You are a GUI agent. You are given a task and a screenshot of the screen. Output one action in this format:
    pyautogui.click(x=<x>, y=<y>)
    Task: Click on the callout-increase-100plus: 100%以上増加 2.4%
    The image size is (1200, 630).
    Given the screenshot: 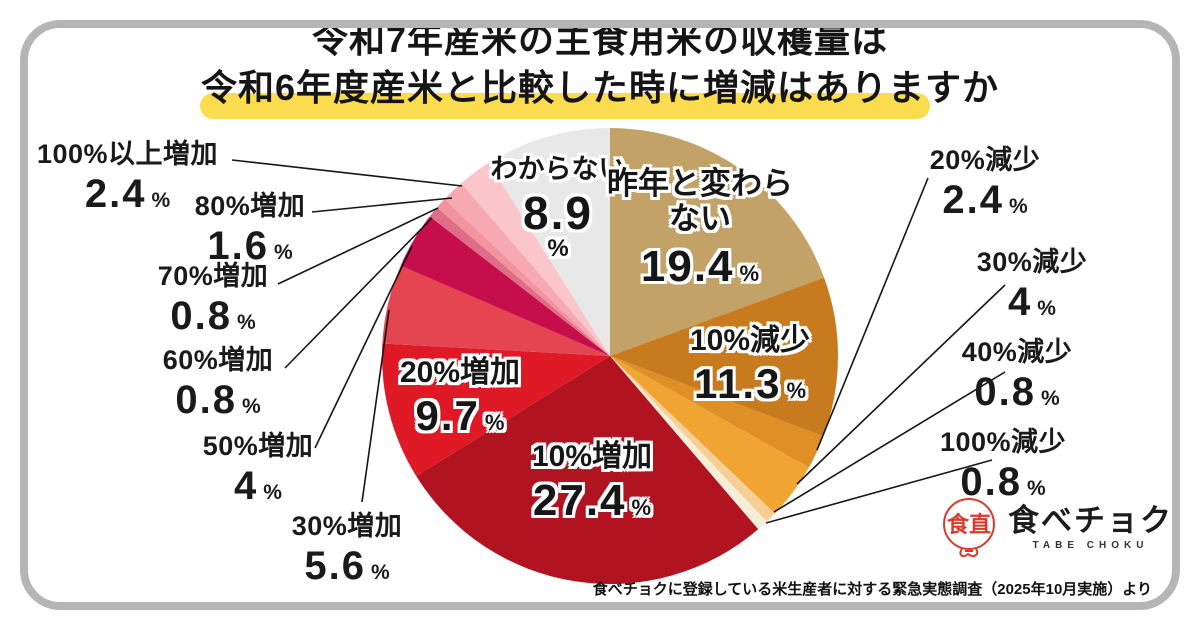 What is the action you would take?
    pyautogui.click(x=127, y=173)
    